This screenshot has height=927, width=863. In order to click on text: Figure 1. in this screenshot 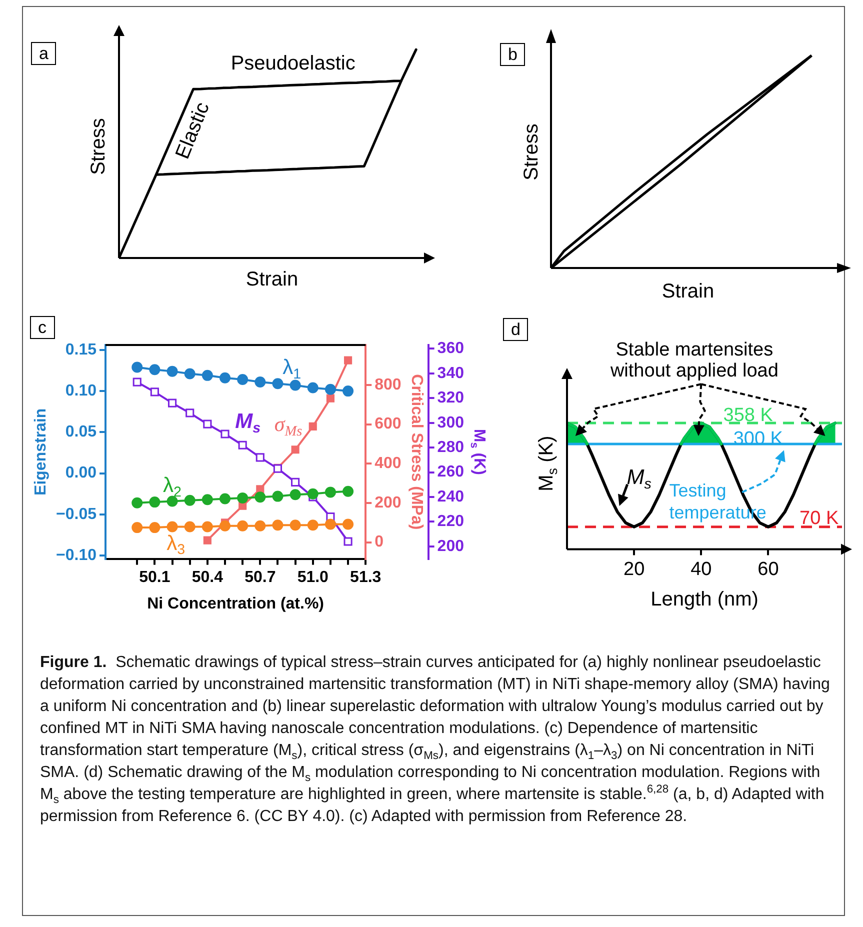, I will do `click(73, 662)`.